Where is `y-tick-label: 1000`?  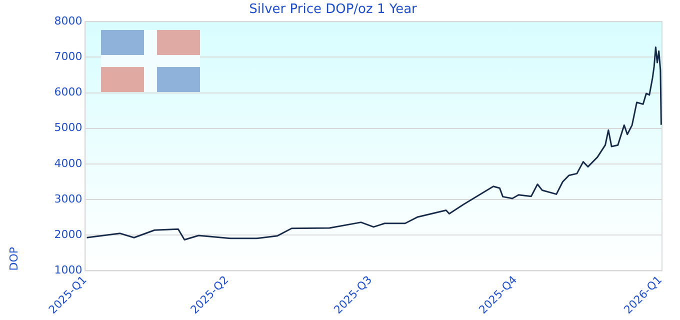 y-tick-label: 1000 is located at coordinates (68, 270).